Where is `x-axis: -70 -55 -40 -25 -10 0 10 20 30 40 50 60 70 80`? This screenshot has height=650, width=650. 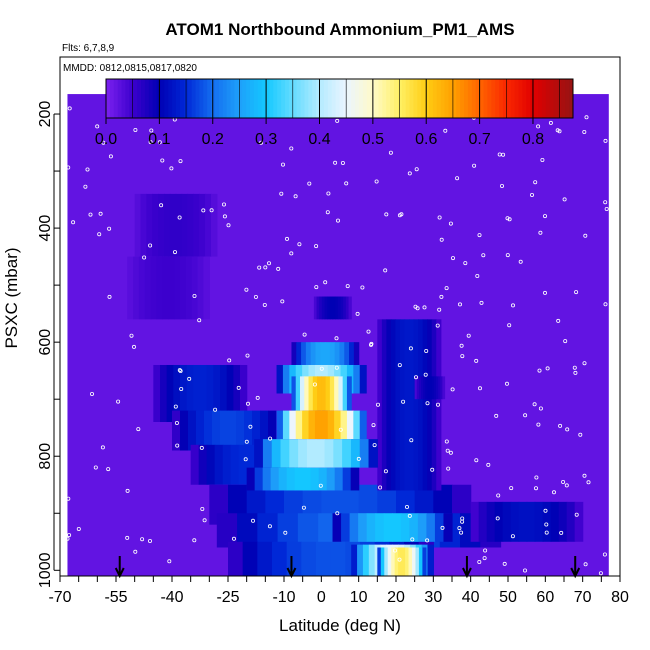 x-axis: -70 -55 -40 -25 -10 0 10 20 30 40 50 60 70 80 is located at coordinates (338, 591).